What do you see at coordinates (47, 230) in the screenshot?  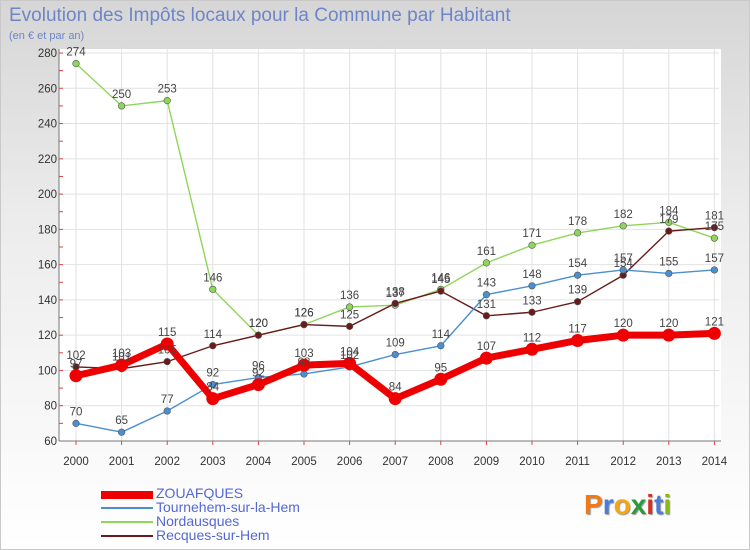 I see `y-tick-label: 180` at bounding box center [47, 230].